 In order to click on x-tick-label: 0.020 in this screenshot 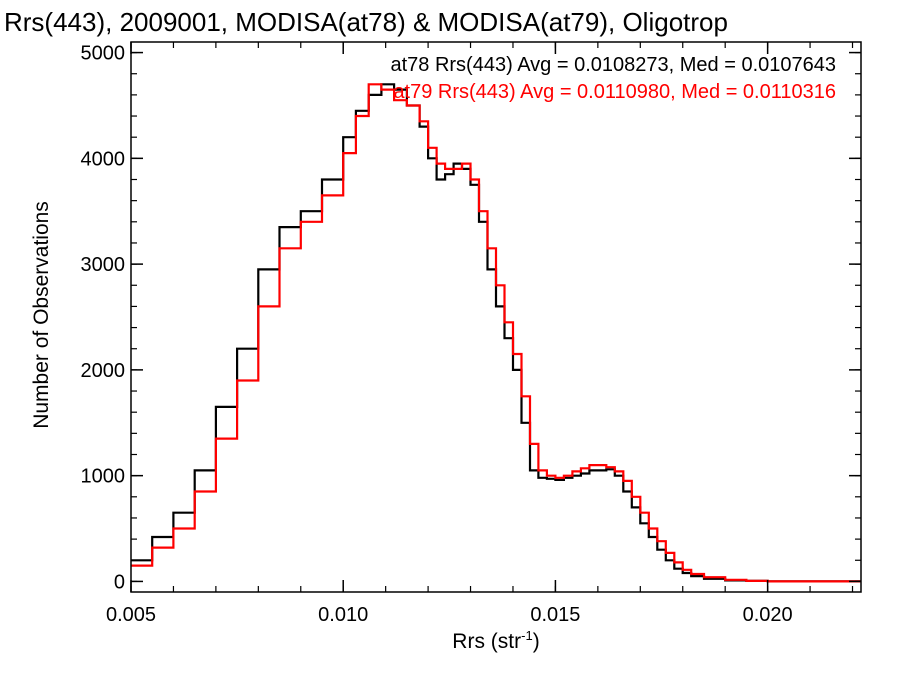, I will do `click(768, 615)`.